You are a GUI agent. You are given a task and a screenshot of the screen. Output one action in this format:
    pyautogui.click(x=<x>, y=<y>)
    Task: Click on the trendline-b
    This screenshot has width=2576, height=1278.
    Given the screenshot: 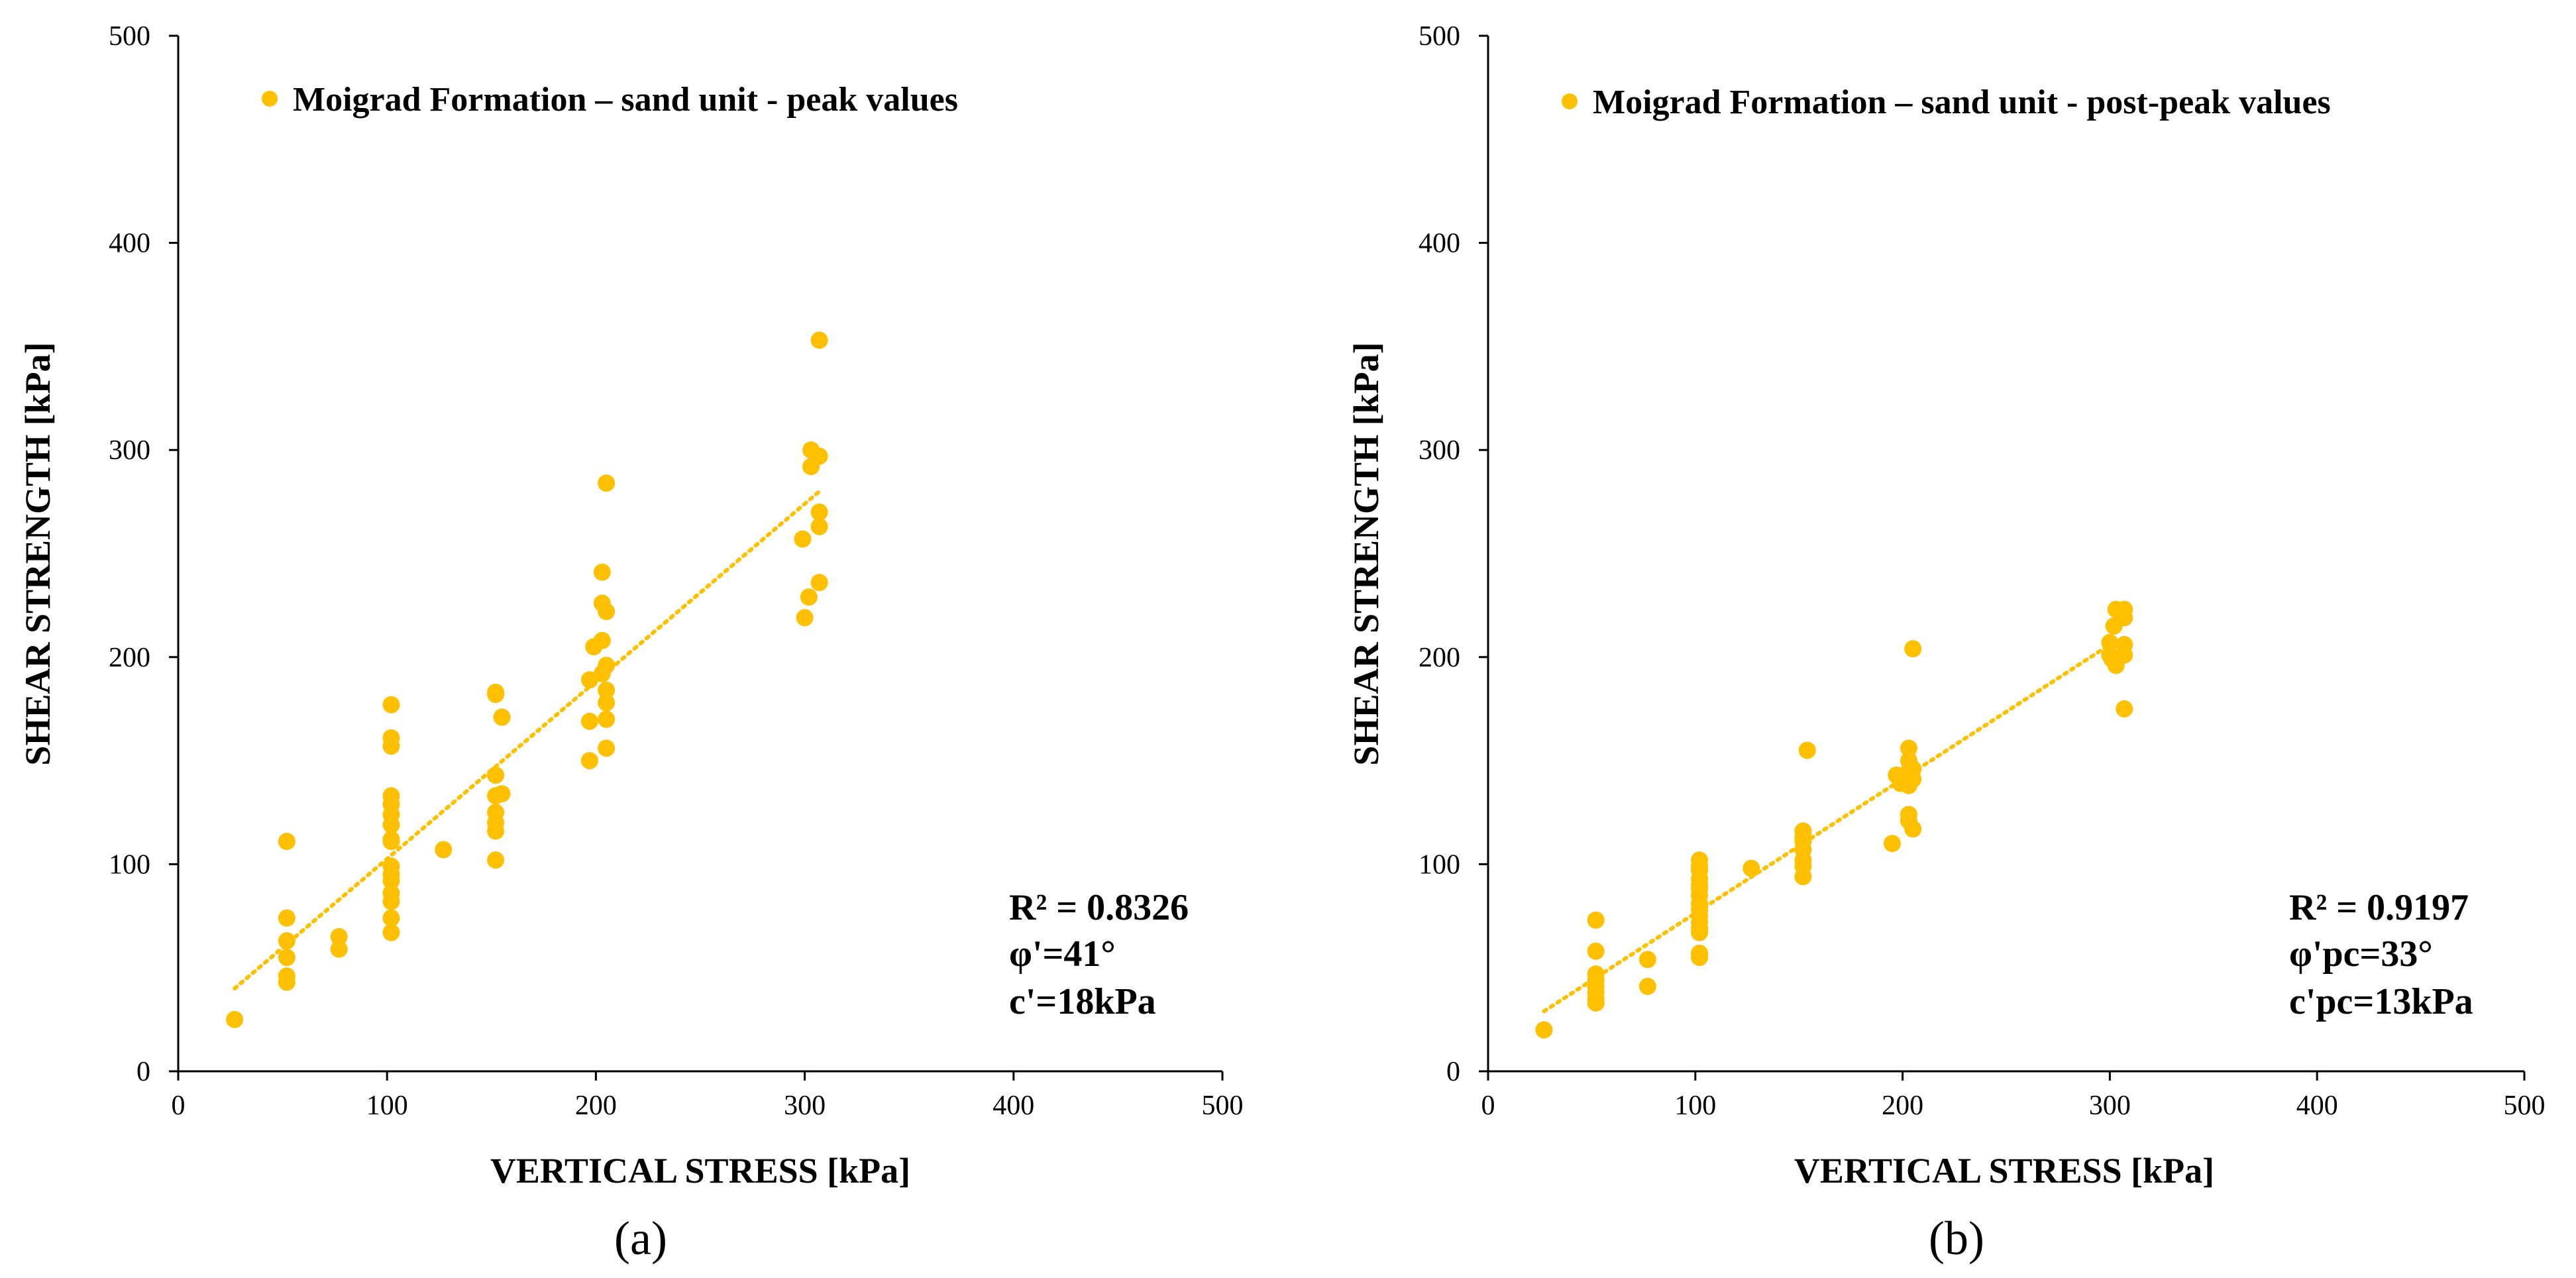 What is the action you would take?
    pyautogui.click(x=1827, y=828)
    